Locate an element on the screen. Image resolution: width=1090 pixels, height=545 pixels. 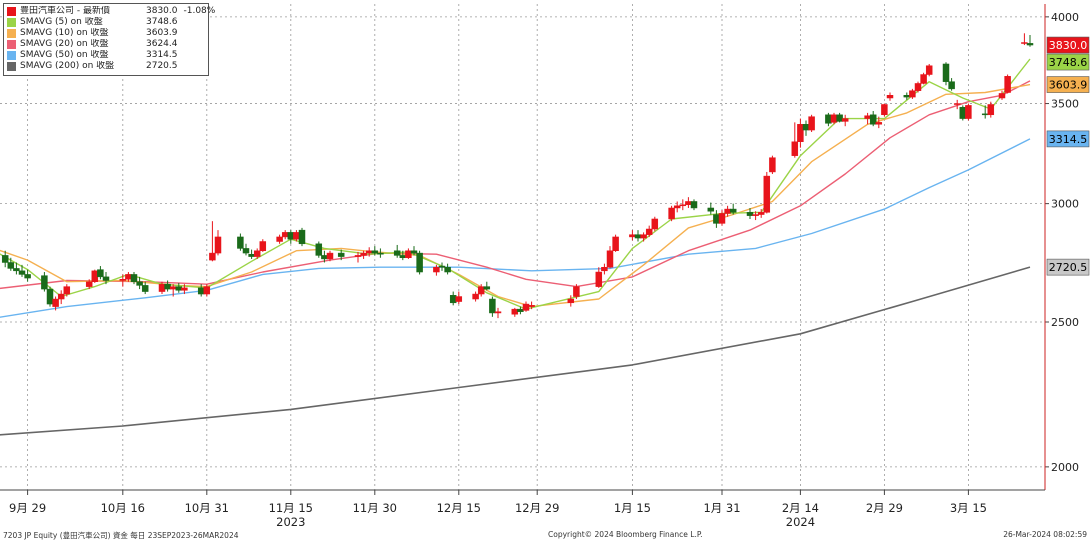
last-value-tag: 3603.9 is located at coordinates (1068, 84).